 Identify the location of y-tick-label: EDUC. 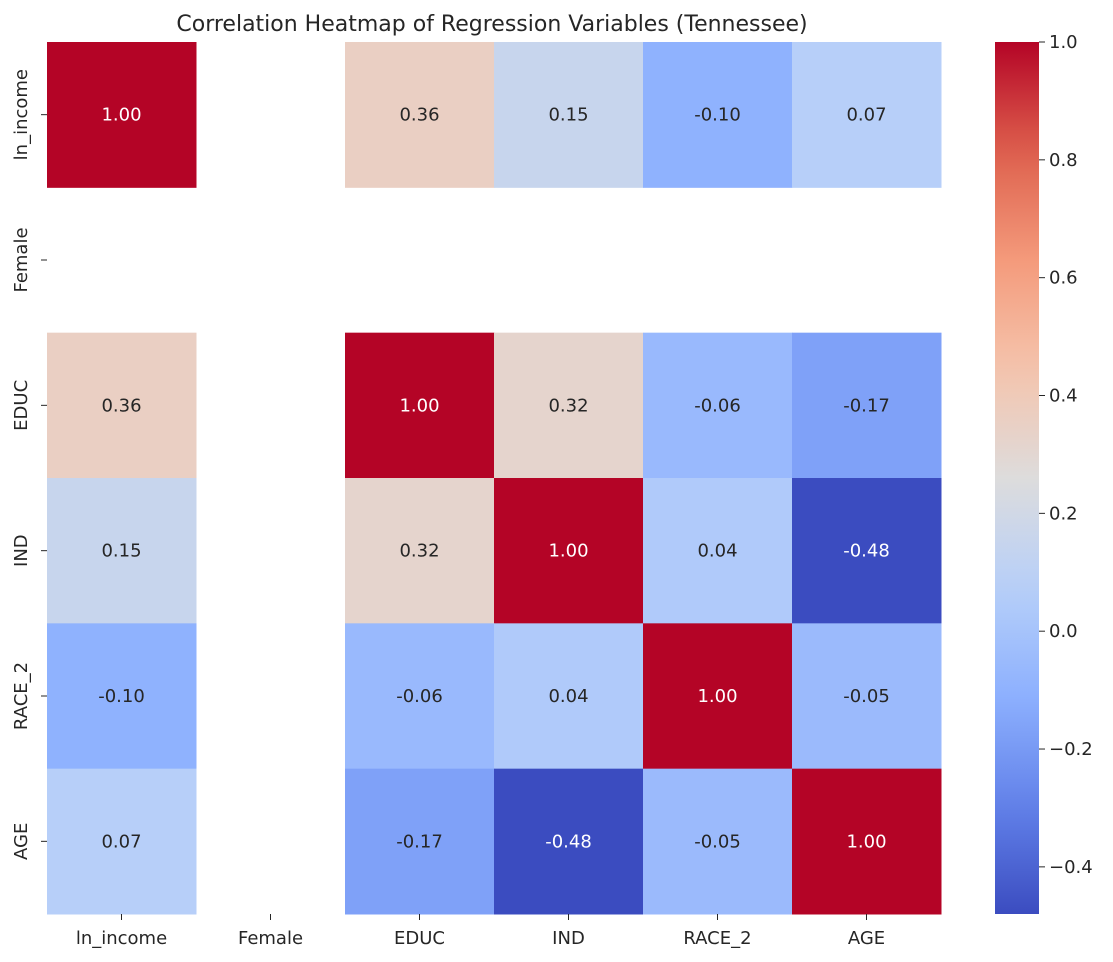
(21, 405).